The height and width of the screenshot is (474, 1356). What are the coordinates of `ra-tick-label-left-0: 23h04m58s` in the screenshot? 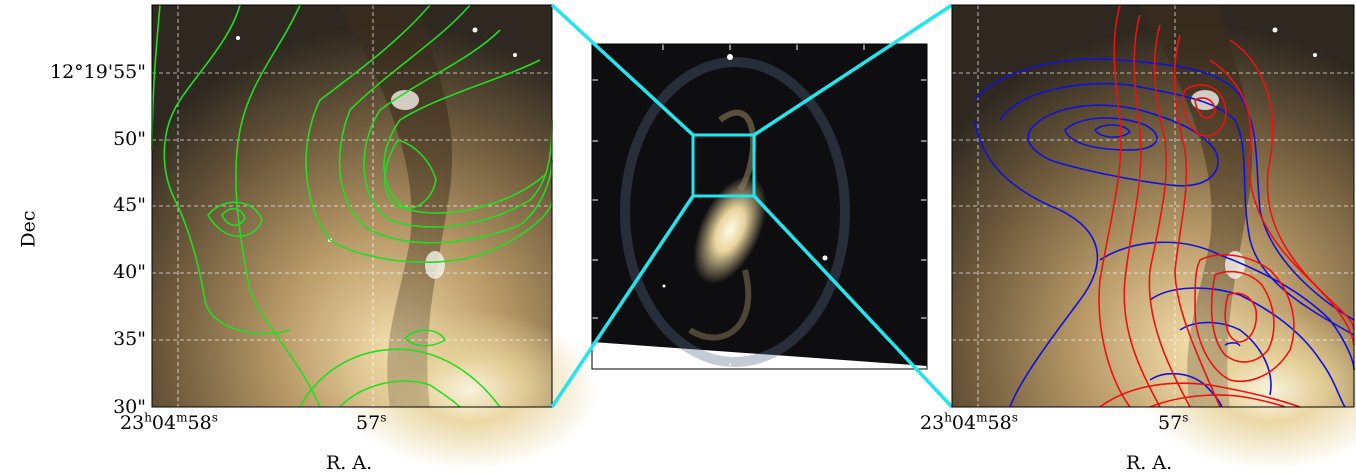 It's located at (169, 422).